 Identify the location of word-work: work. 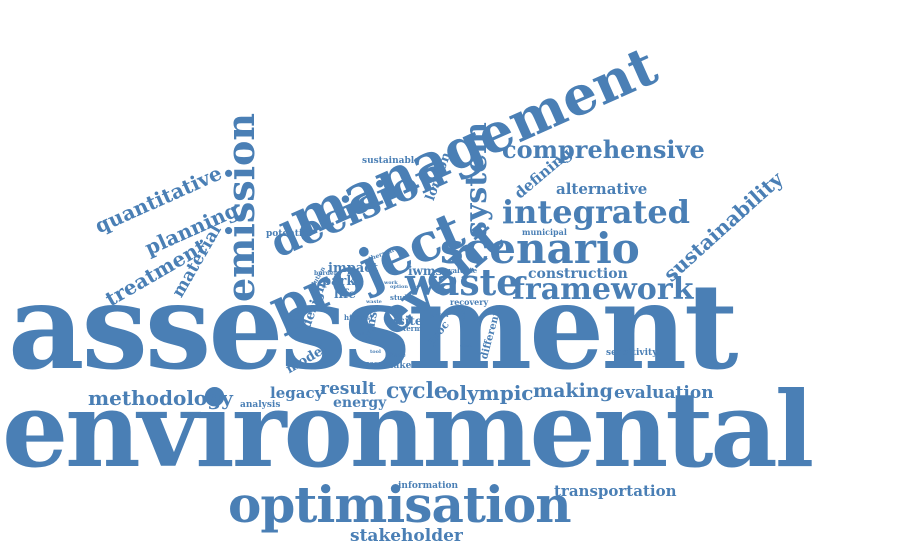
(391, 283).